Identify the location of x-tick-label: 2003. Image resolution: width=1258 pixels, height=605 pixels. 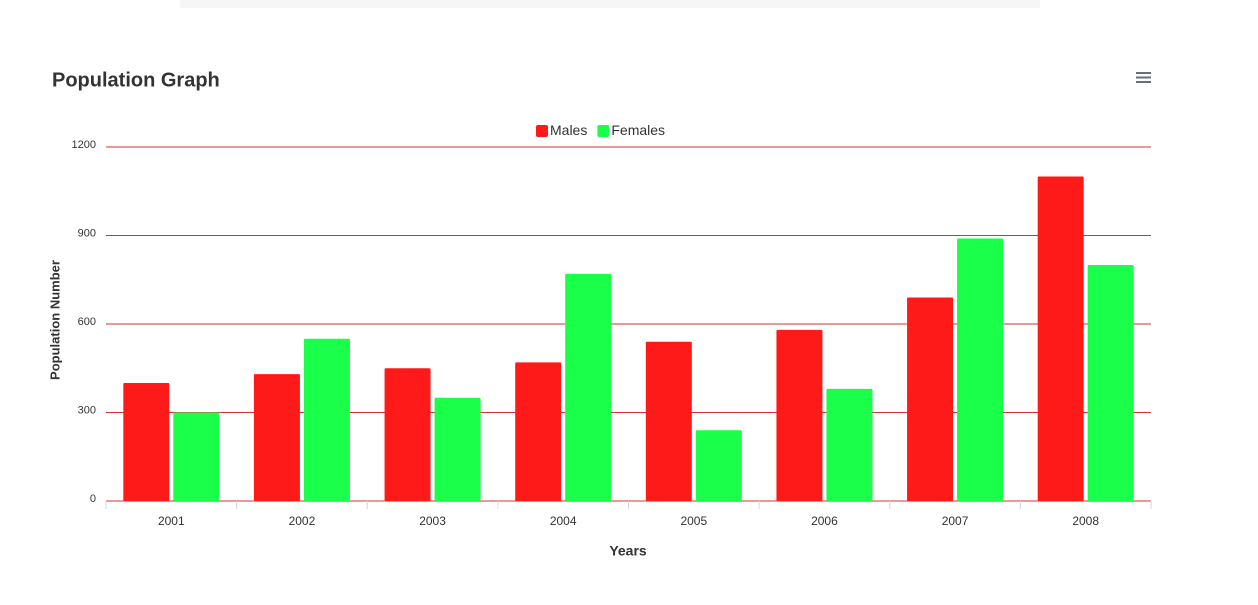
(432, 521).